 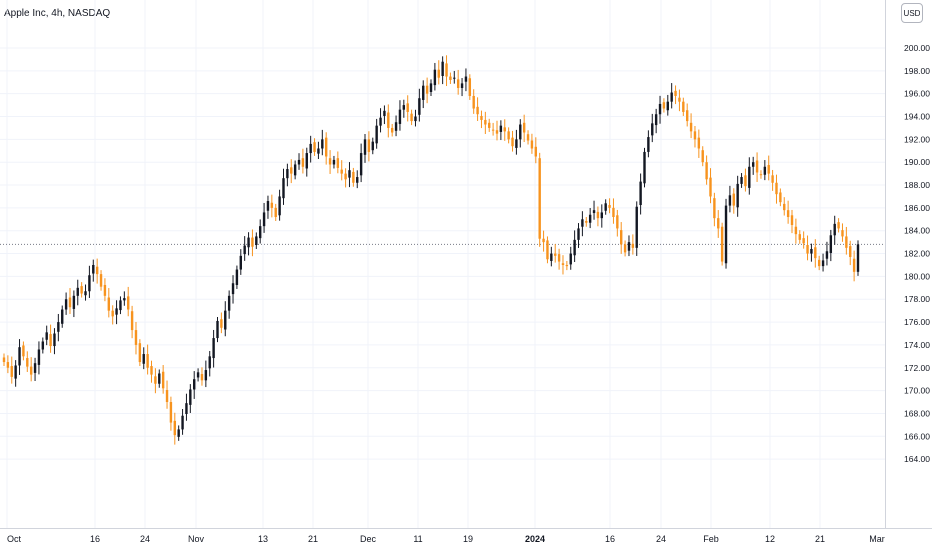 What do you see at coordinates (770, 539) in the screenshot?
I see `x-tick-label: 12` at bounding box center [770, 539].